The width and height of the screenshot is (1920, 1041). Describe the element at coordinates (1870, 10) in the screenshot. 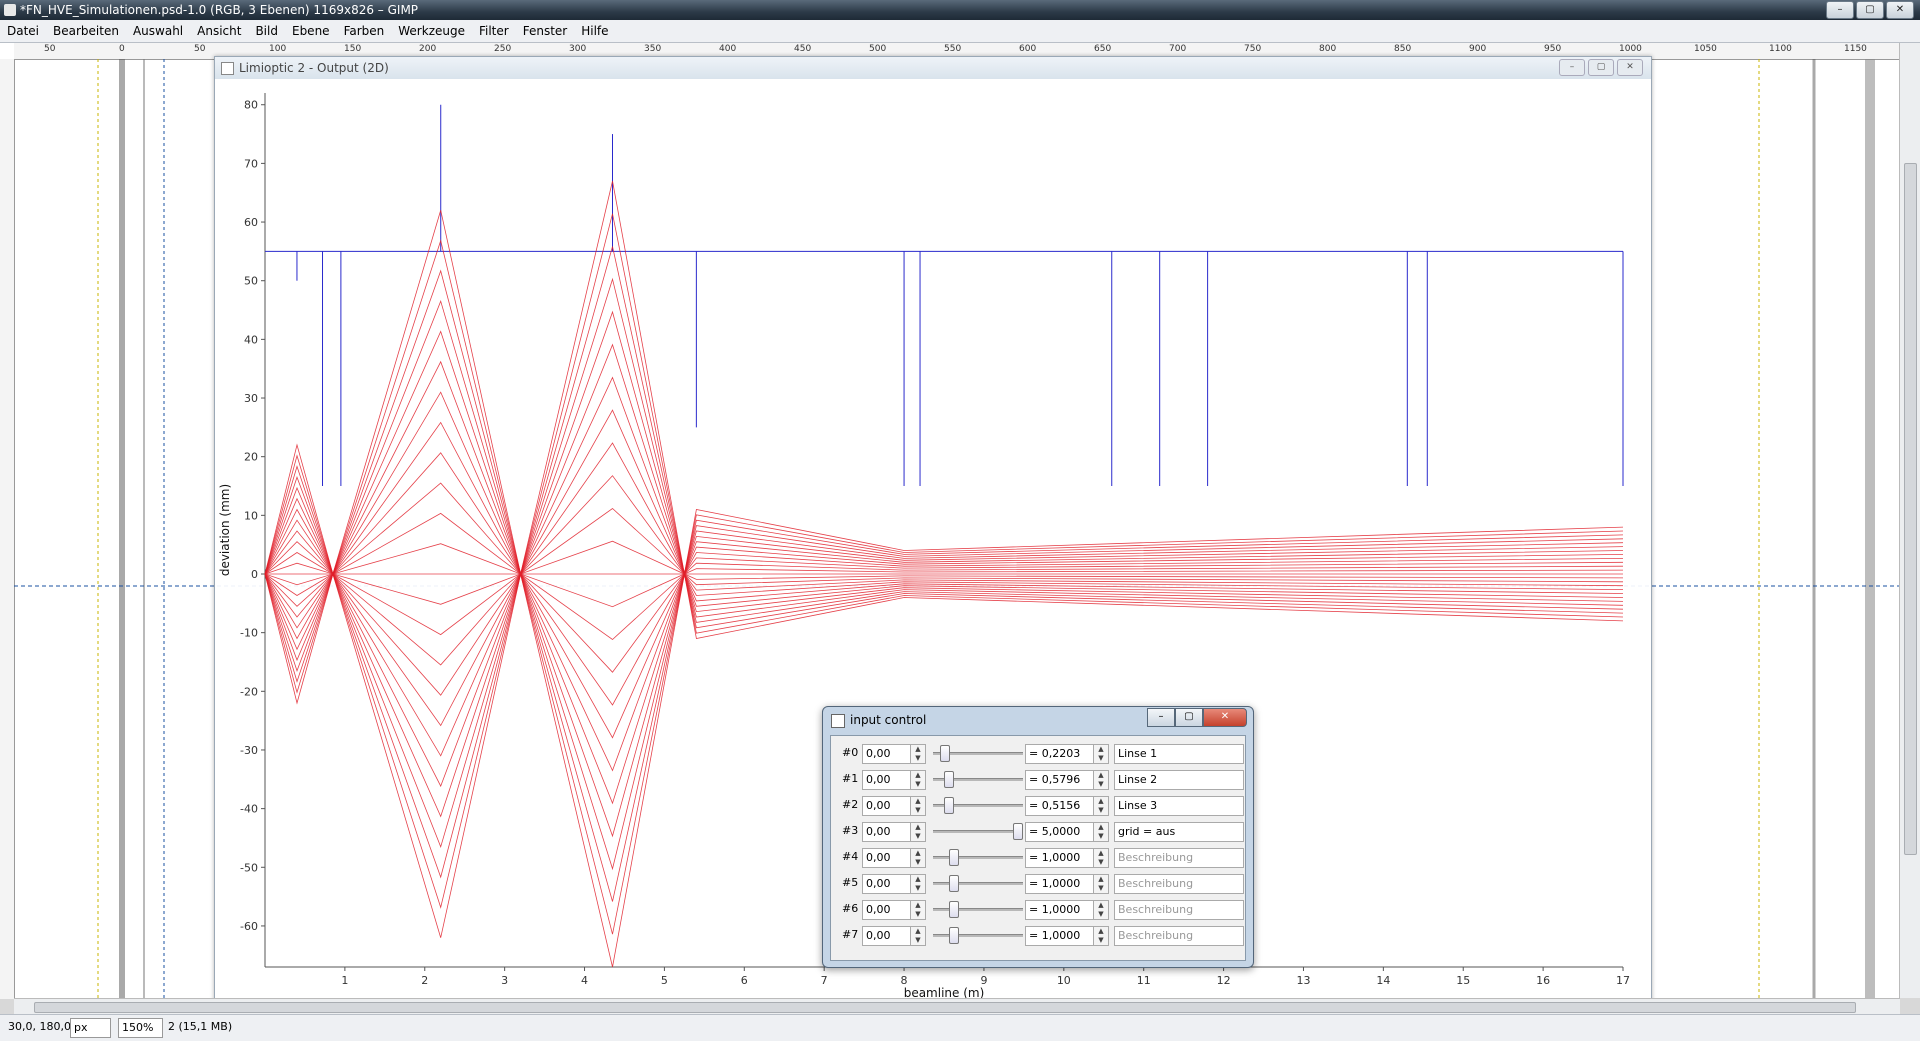

I see `maximize-button: ▢` at that location.